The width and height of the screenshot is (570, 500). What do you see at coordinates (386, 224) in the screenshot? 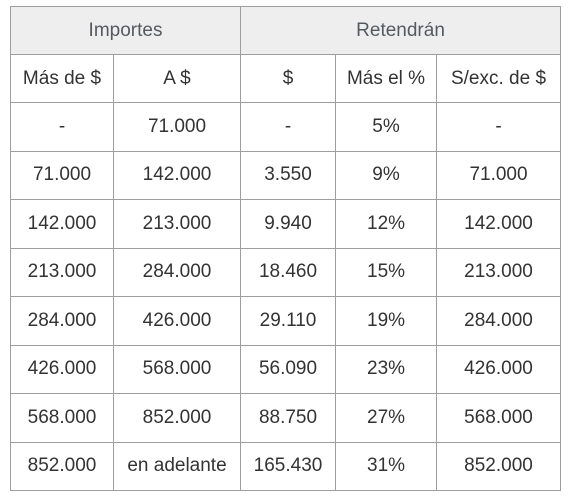
I see `table-cell: 12%` at bounding box center [386, 224].